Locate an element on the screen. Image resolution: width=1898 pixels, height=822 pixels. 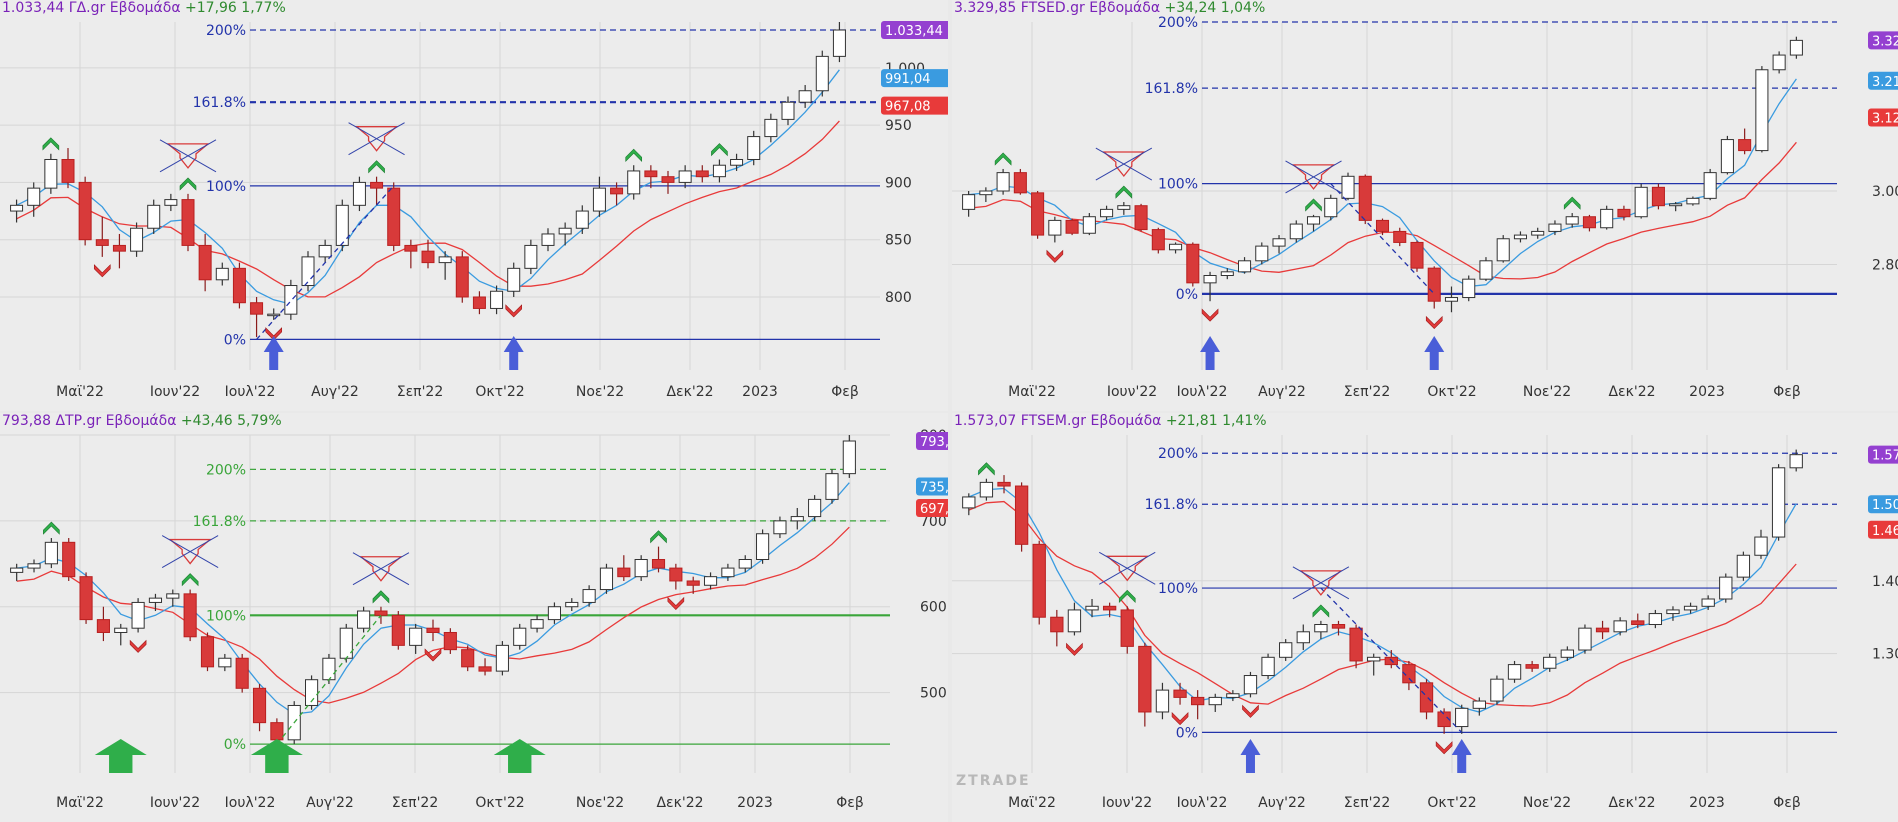
ma-slow-line is located at coordinates (1382, 603).